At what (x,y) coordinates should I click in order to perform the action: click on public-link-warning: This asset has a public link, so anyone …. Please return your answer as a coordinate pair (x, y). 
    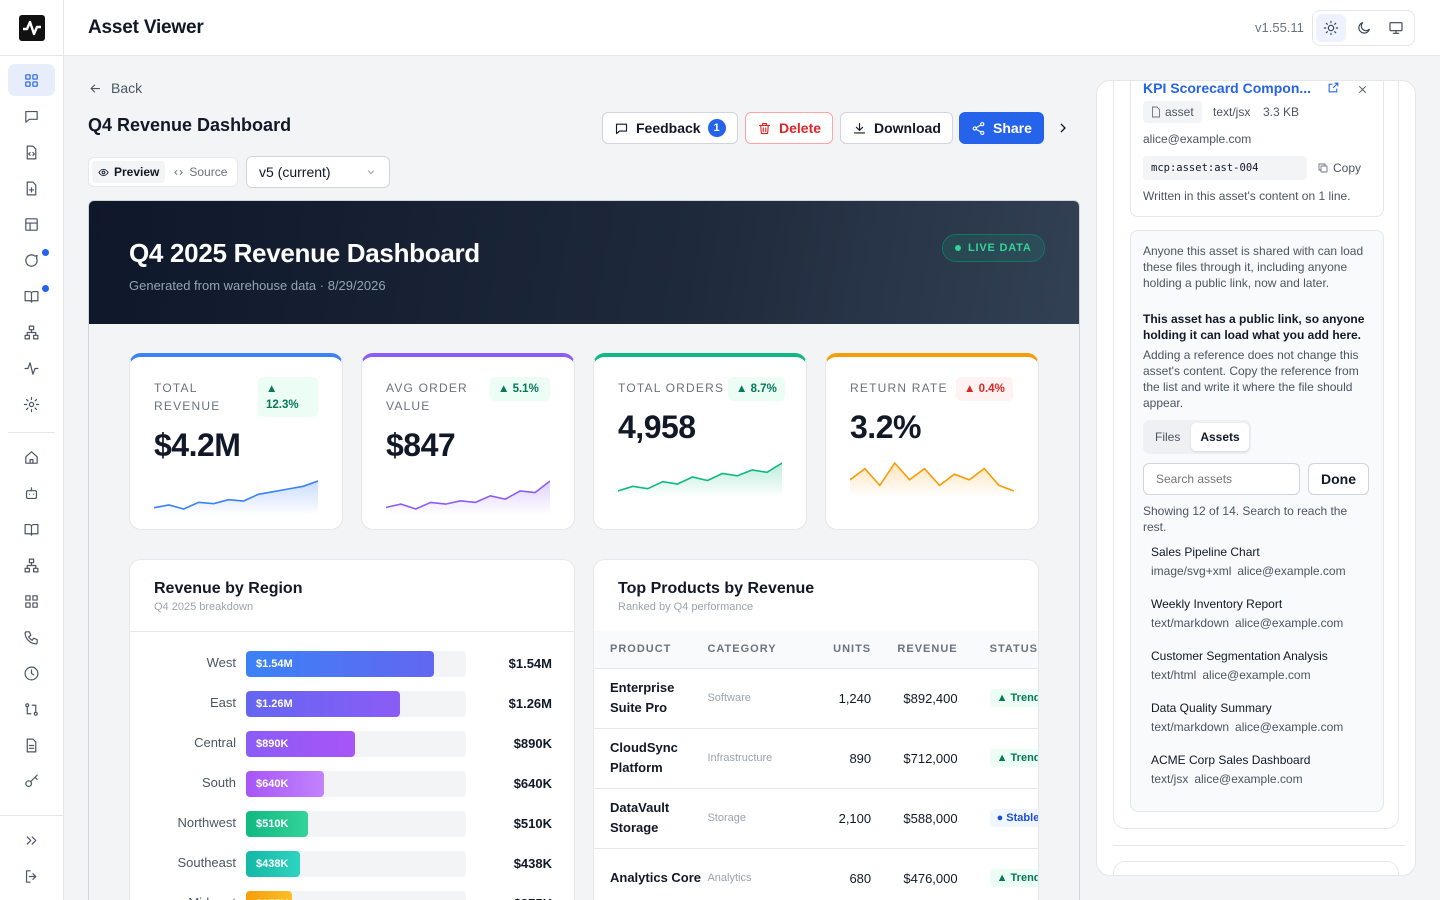
    Looking at the image, I should click on (1254, 327).